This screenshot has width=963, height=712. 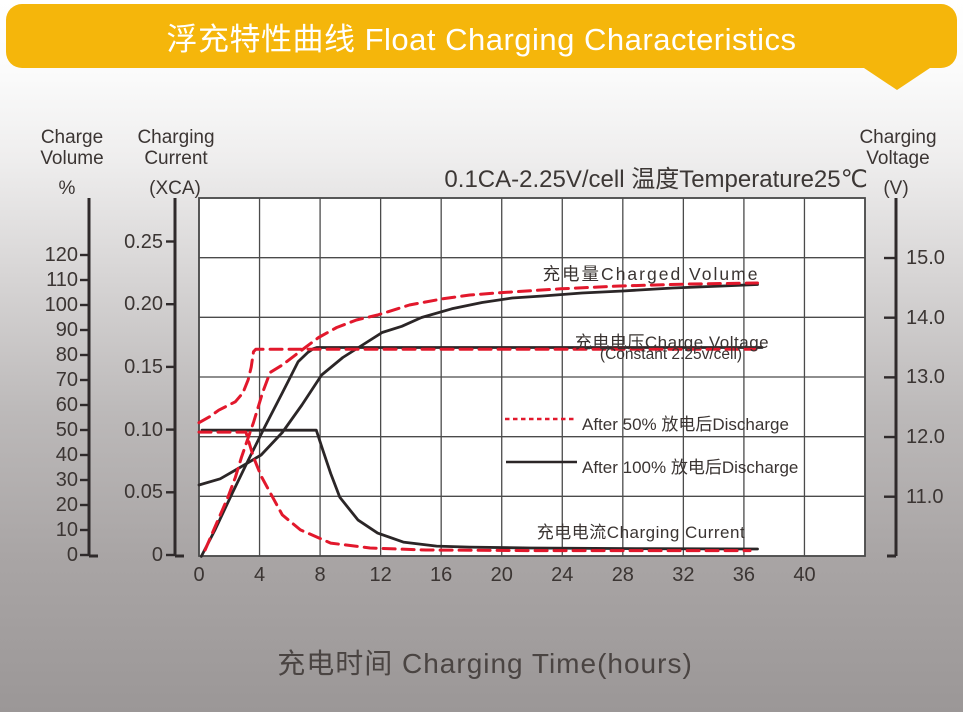 I want to click on tick-label-charge_volume: 30, so click(x=66, y=480).